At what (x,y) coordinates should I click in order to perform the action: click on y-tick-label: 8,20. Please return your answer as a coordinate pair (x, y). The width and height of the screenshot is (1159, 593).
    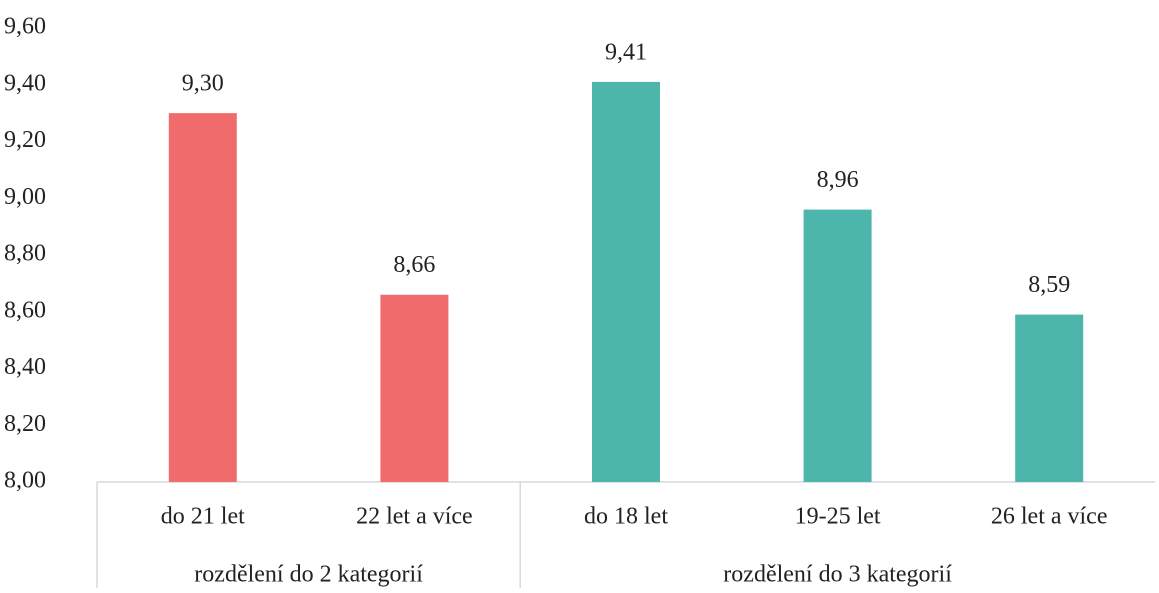
    Looking at the image, I should click on (25, 424).